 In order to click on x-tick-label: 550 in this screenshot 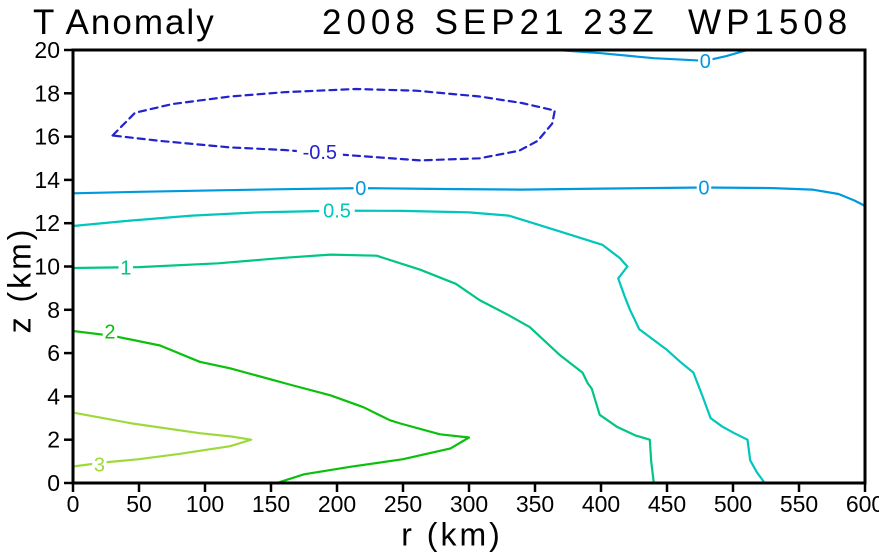, I will do `click(799, 504)`.